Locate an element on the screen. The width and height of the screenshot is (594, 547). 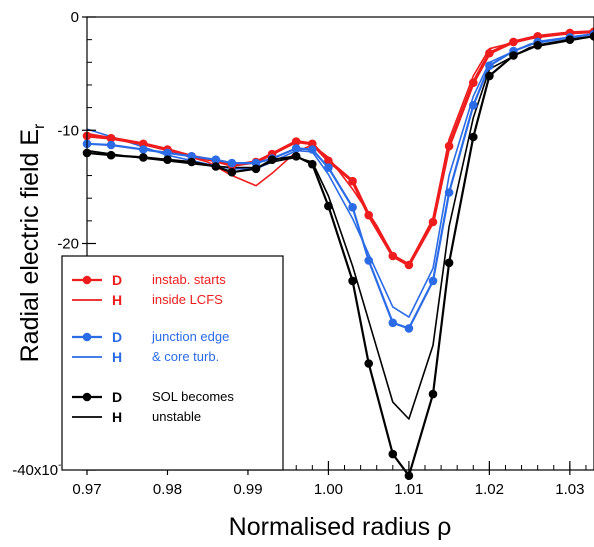
y-tick-label: -20 is located at coordinates (68, 244).